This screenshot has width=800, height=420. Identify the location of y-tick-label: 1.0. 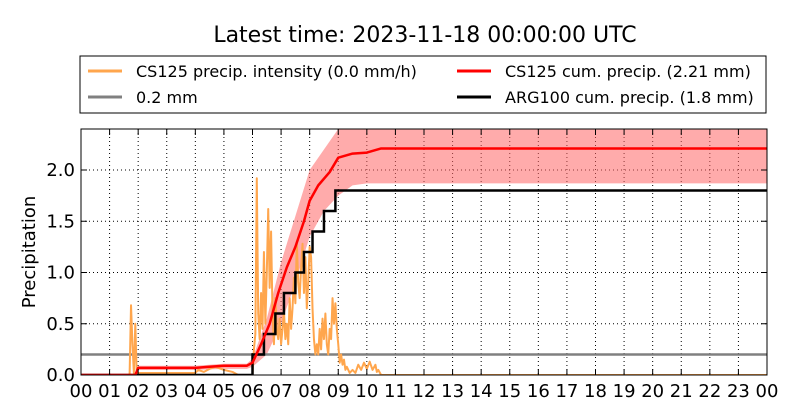
(60, 273).